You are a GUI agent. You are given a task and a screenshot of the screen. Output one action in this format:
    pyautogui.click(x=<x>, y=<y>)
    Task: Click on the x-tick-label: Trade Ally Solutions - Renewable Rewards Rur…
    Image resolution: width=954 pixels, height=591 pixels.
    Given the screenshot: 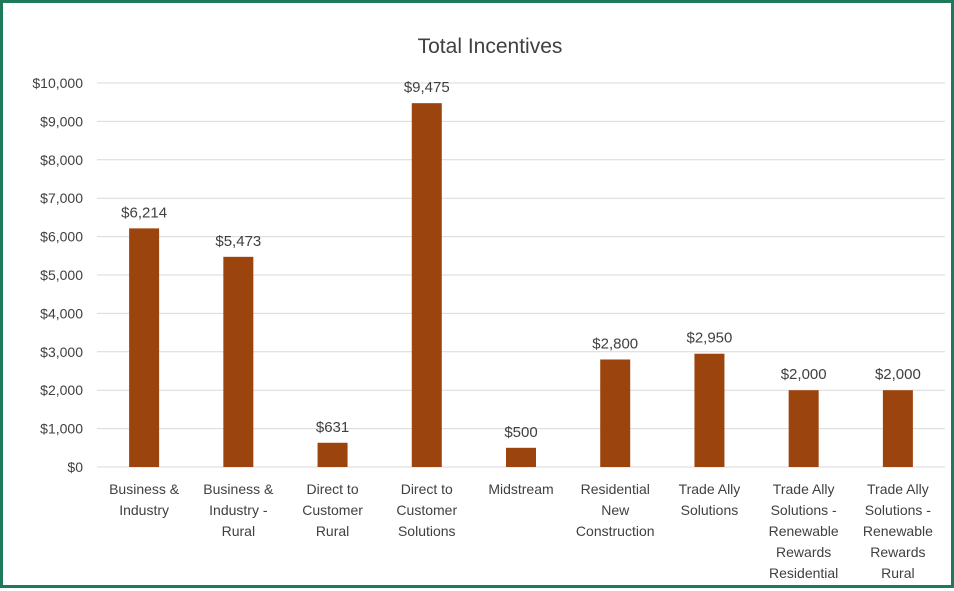 What is the action you would take?
    pyautogui.click(x=898, y=531)
    